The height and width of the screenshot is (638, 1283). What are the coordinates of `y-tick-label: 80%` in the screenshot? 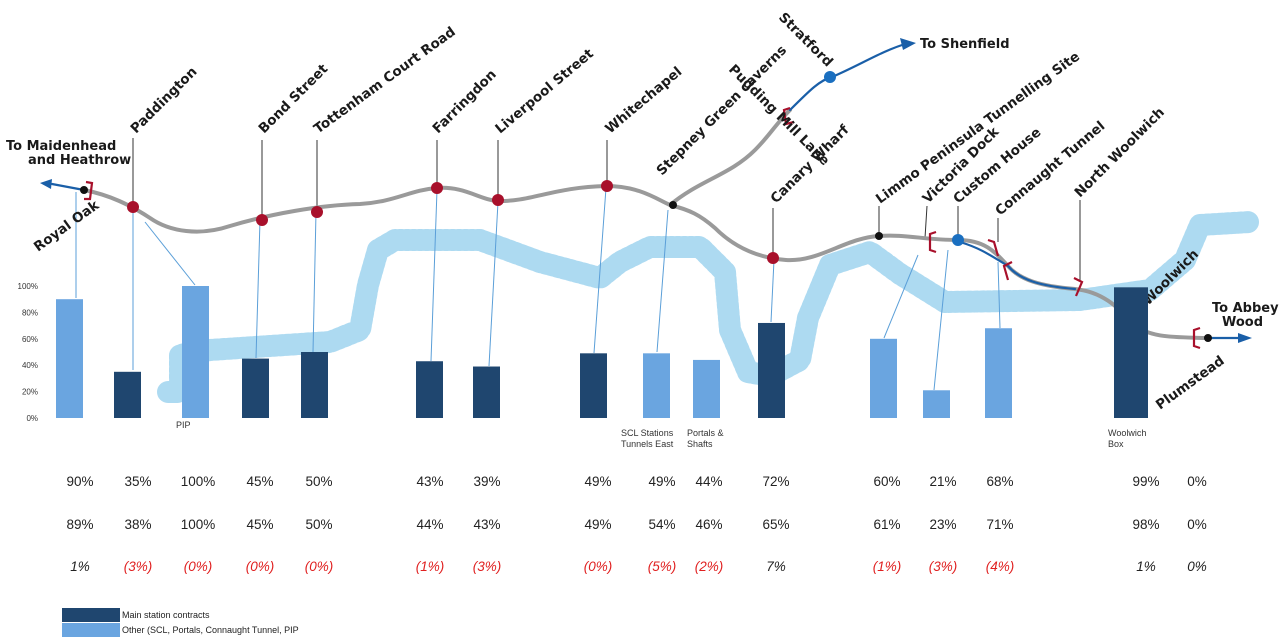 It's located at (30, 312).